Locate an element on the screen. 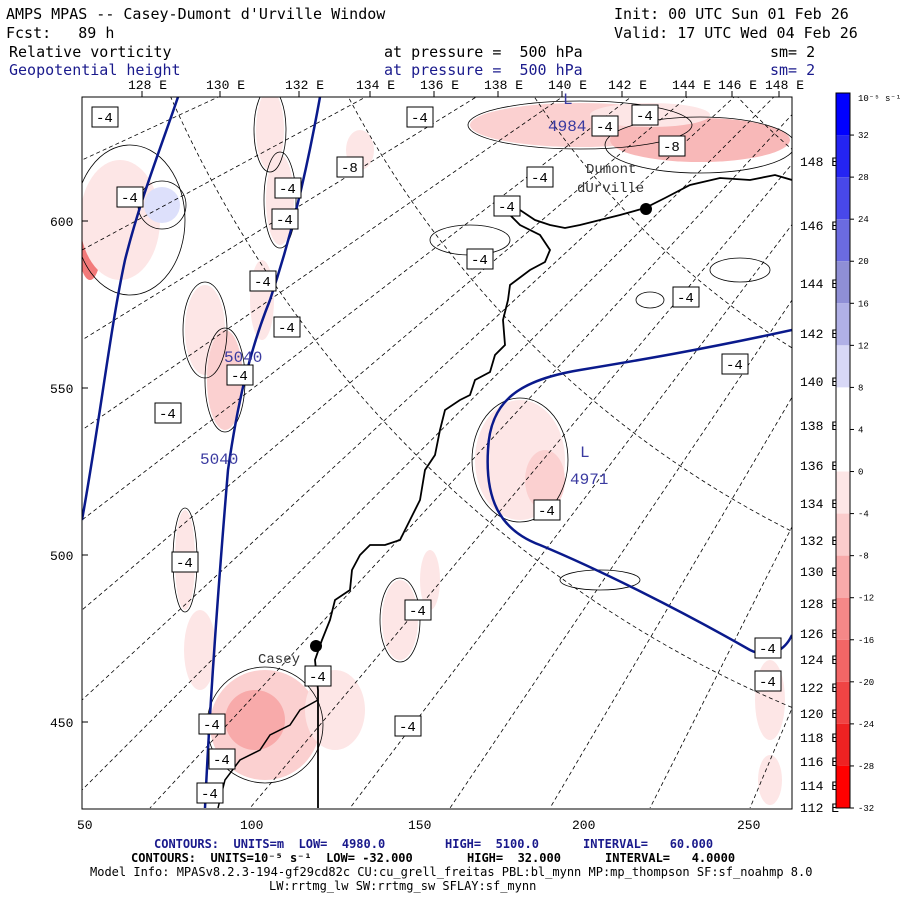 This screenshot has width=900, height=900. right-lon-label: 142 E is located at coordinates (819, 334).